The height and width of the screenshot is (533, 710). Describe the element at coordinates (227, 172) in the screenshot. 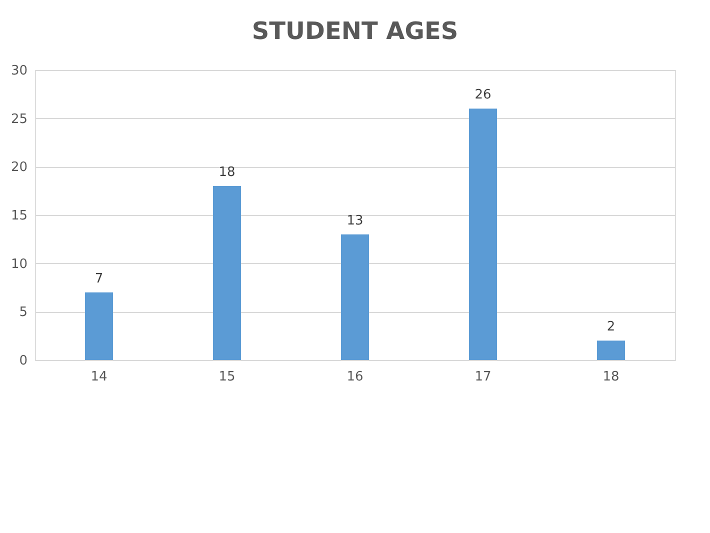

I see `data-label: 18` at that location.